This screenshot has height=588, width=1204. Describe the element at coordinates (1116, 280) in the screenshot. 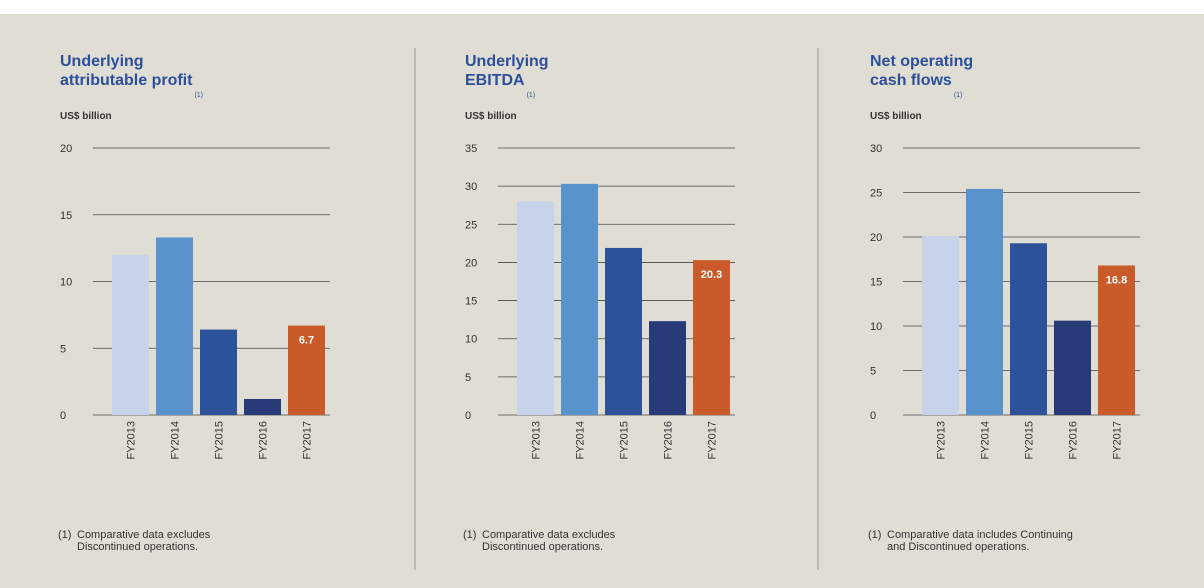

I see `value-label: 16.8` at that location.